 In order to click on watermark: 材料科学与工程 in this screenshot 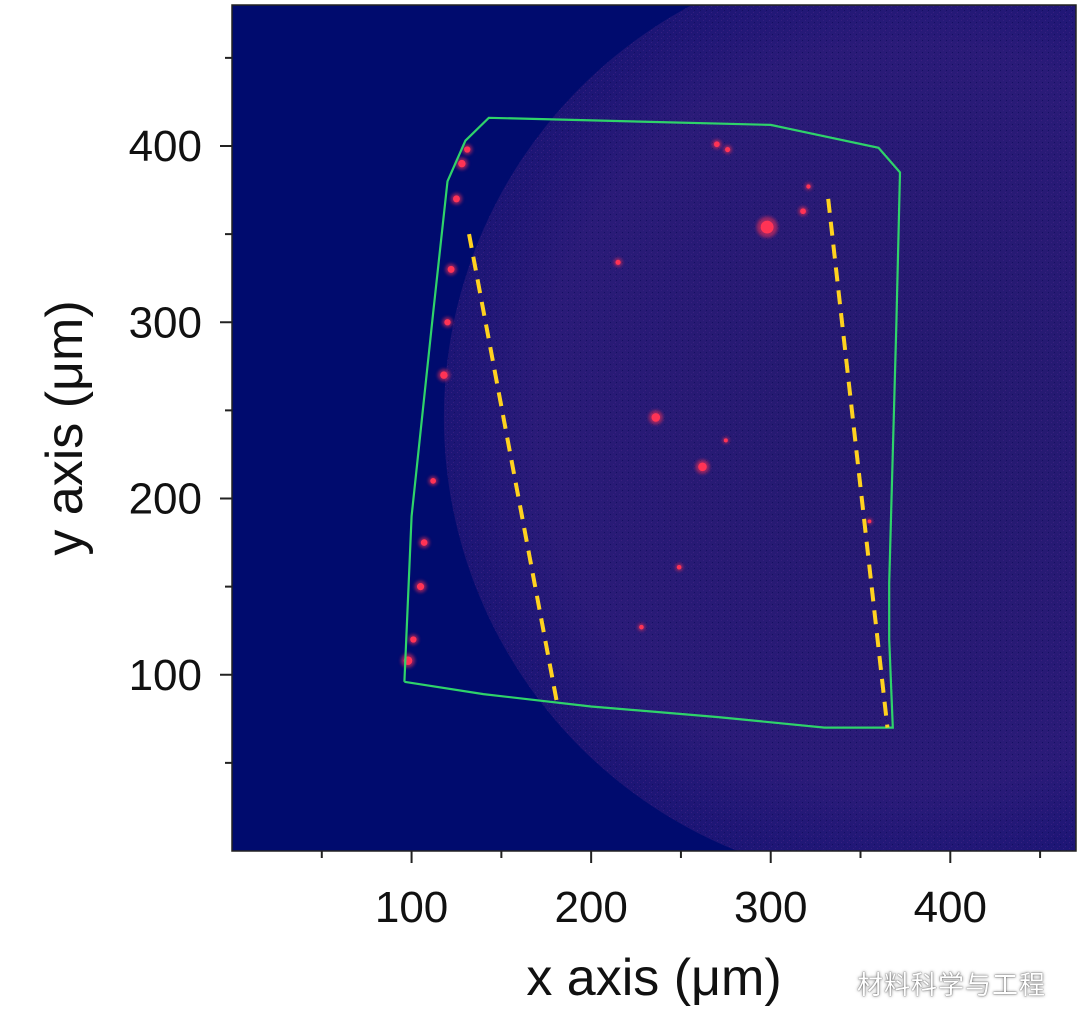, I will do `click(930, 983)`.